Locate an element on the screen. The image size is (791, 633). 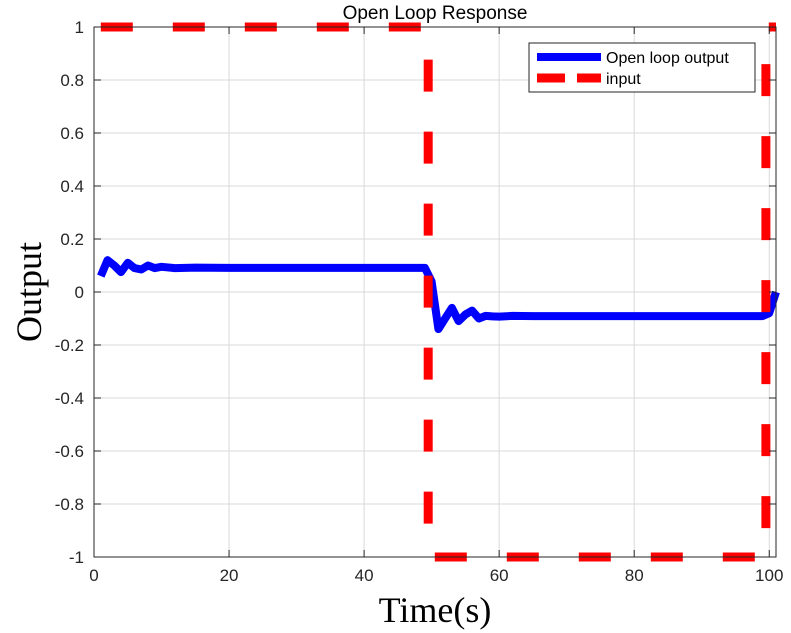
chart-title: Open Loop Response is located at coordinates (435, 13).